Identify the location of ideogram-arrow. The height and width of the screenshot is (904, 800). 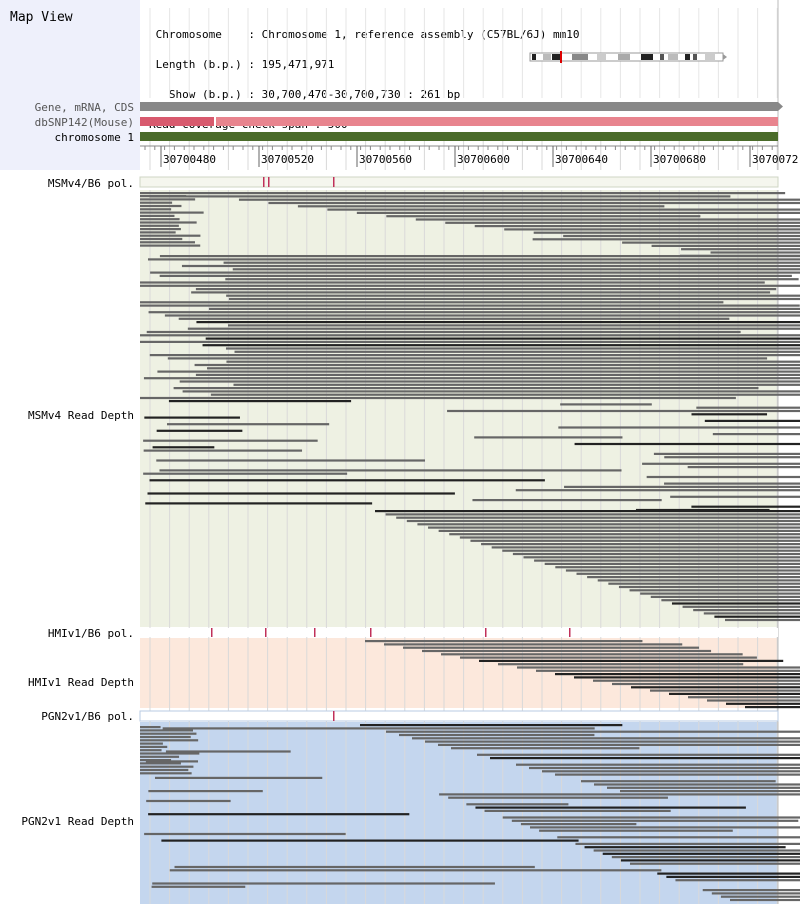
(725, 57).